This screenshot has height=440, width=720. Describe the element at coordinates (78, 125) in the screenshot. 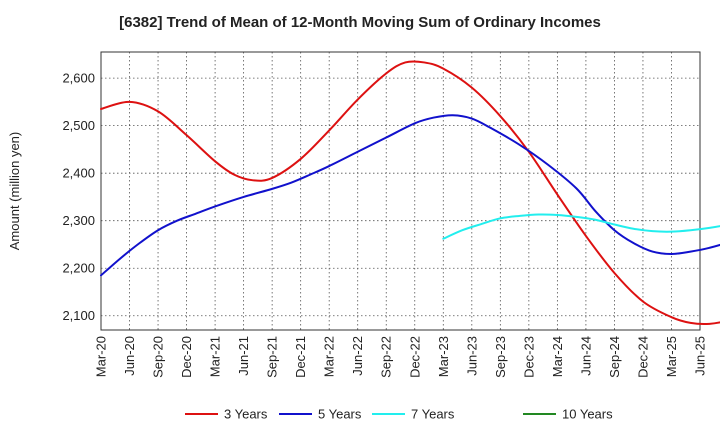

I see `y-tick-label: 2,500` at that location.